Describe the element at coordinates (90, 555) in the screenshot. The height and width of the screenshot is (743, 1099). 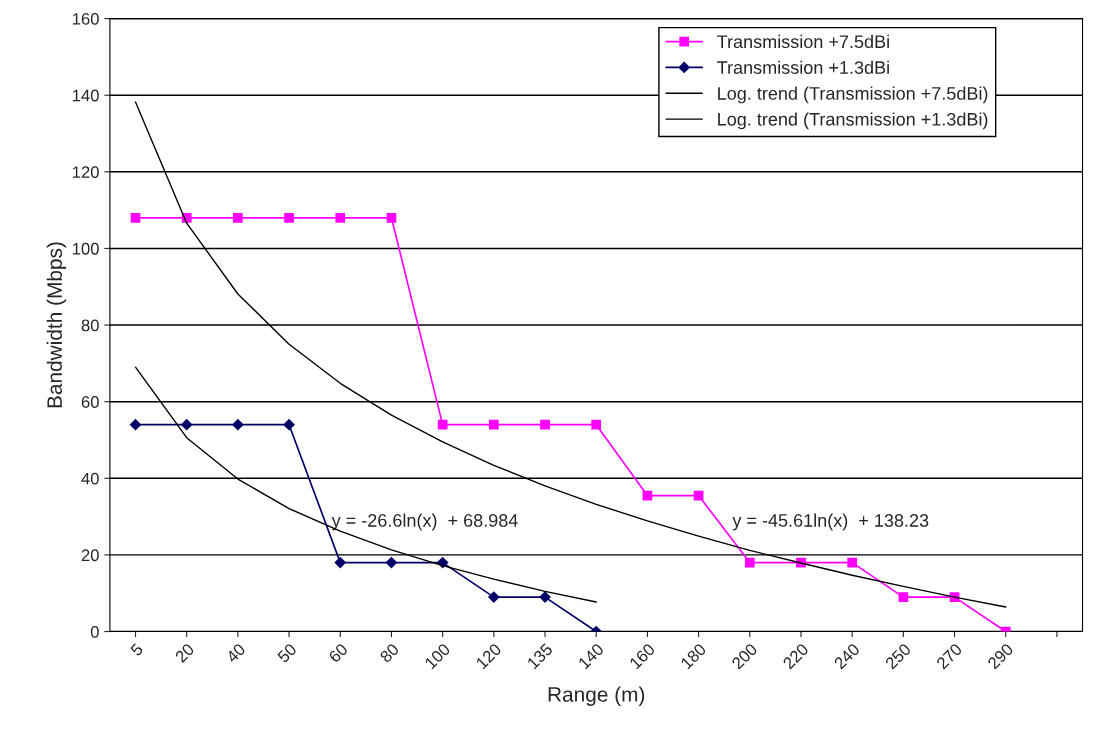
I see `y-tick-label: 20` at that location.